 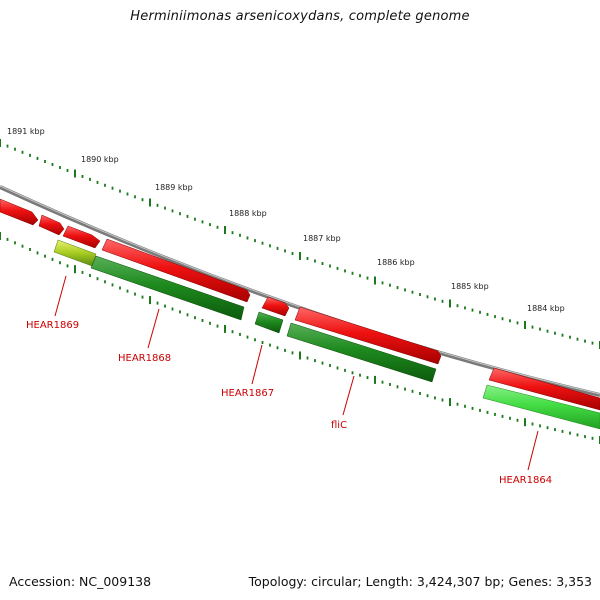 I want to click on scale-label-1884: 1884 kbp, so click(x=546, y=308).